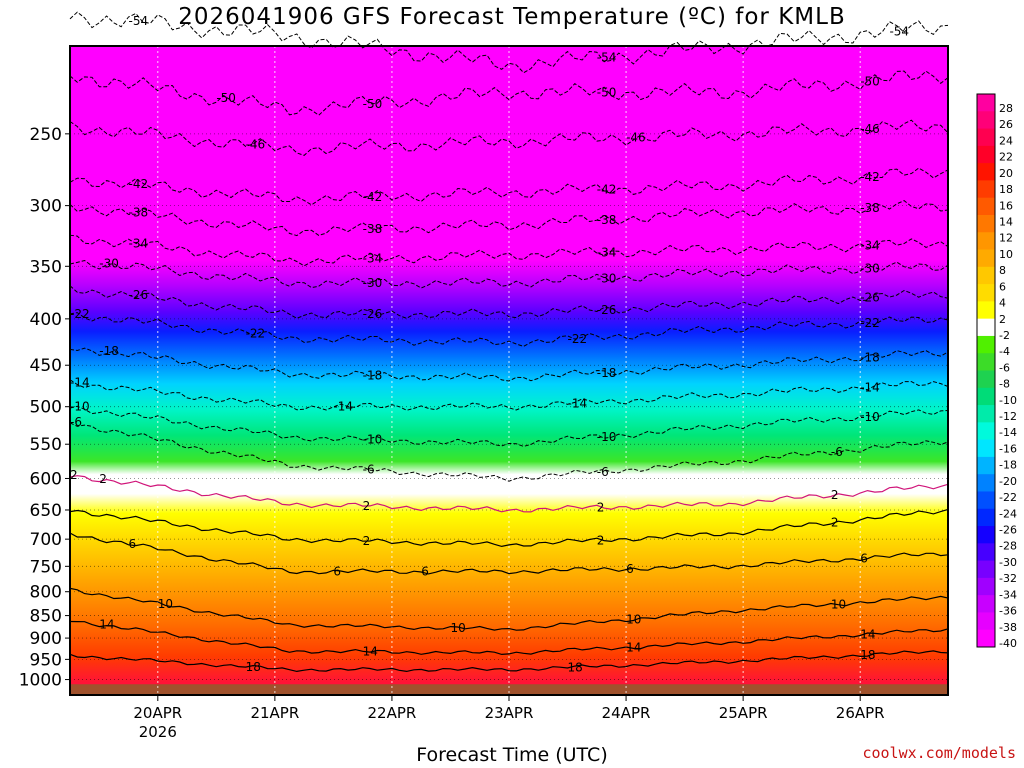 The image size is (1024, 768). I want to click on y-tick-label: 850, so click(46, 617).